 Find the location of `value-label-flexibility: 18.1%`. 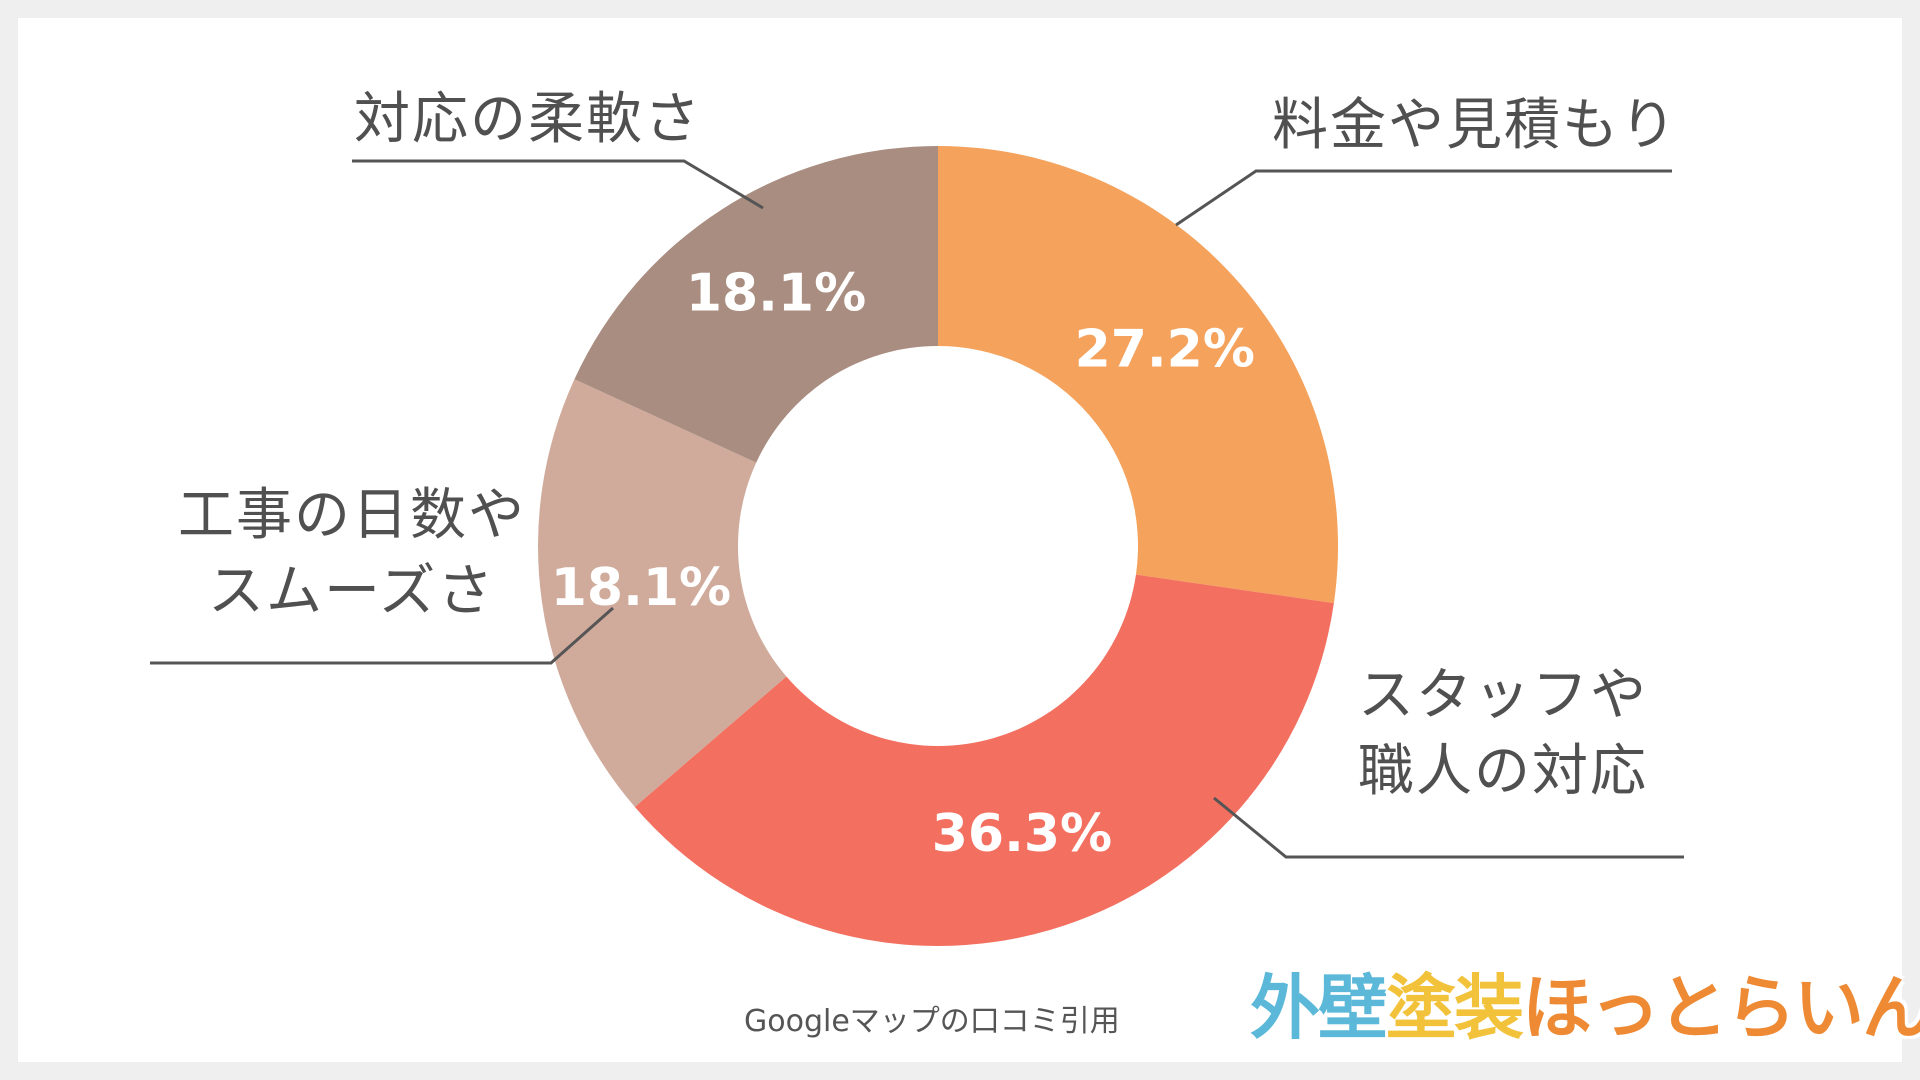

value-label-flexibility: 18.1% is located at coordinates (776, 293).